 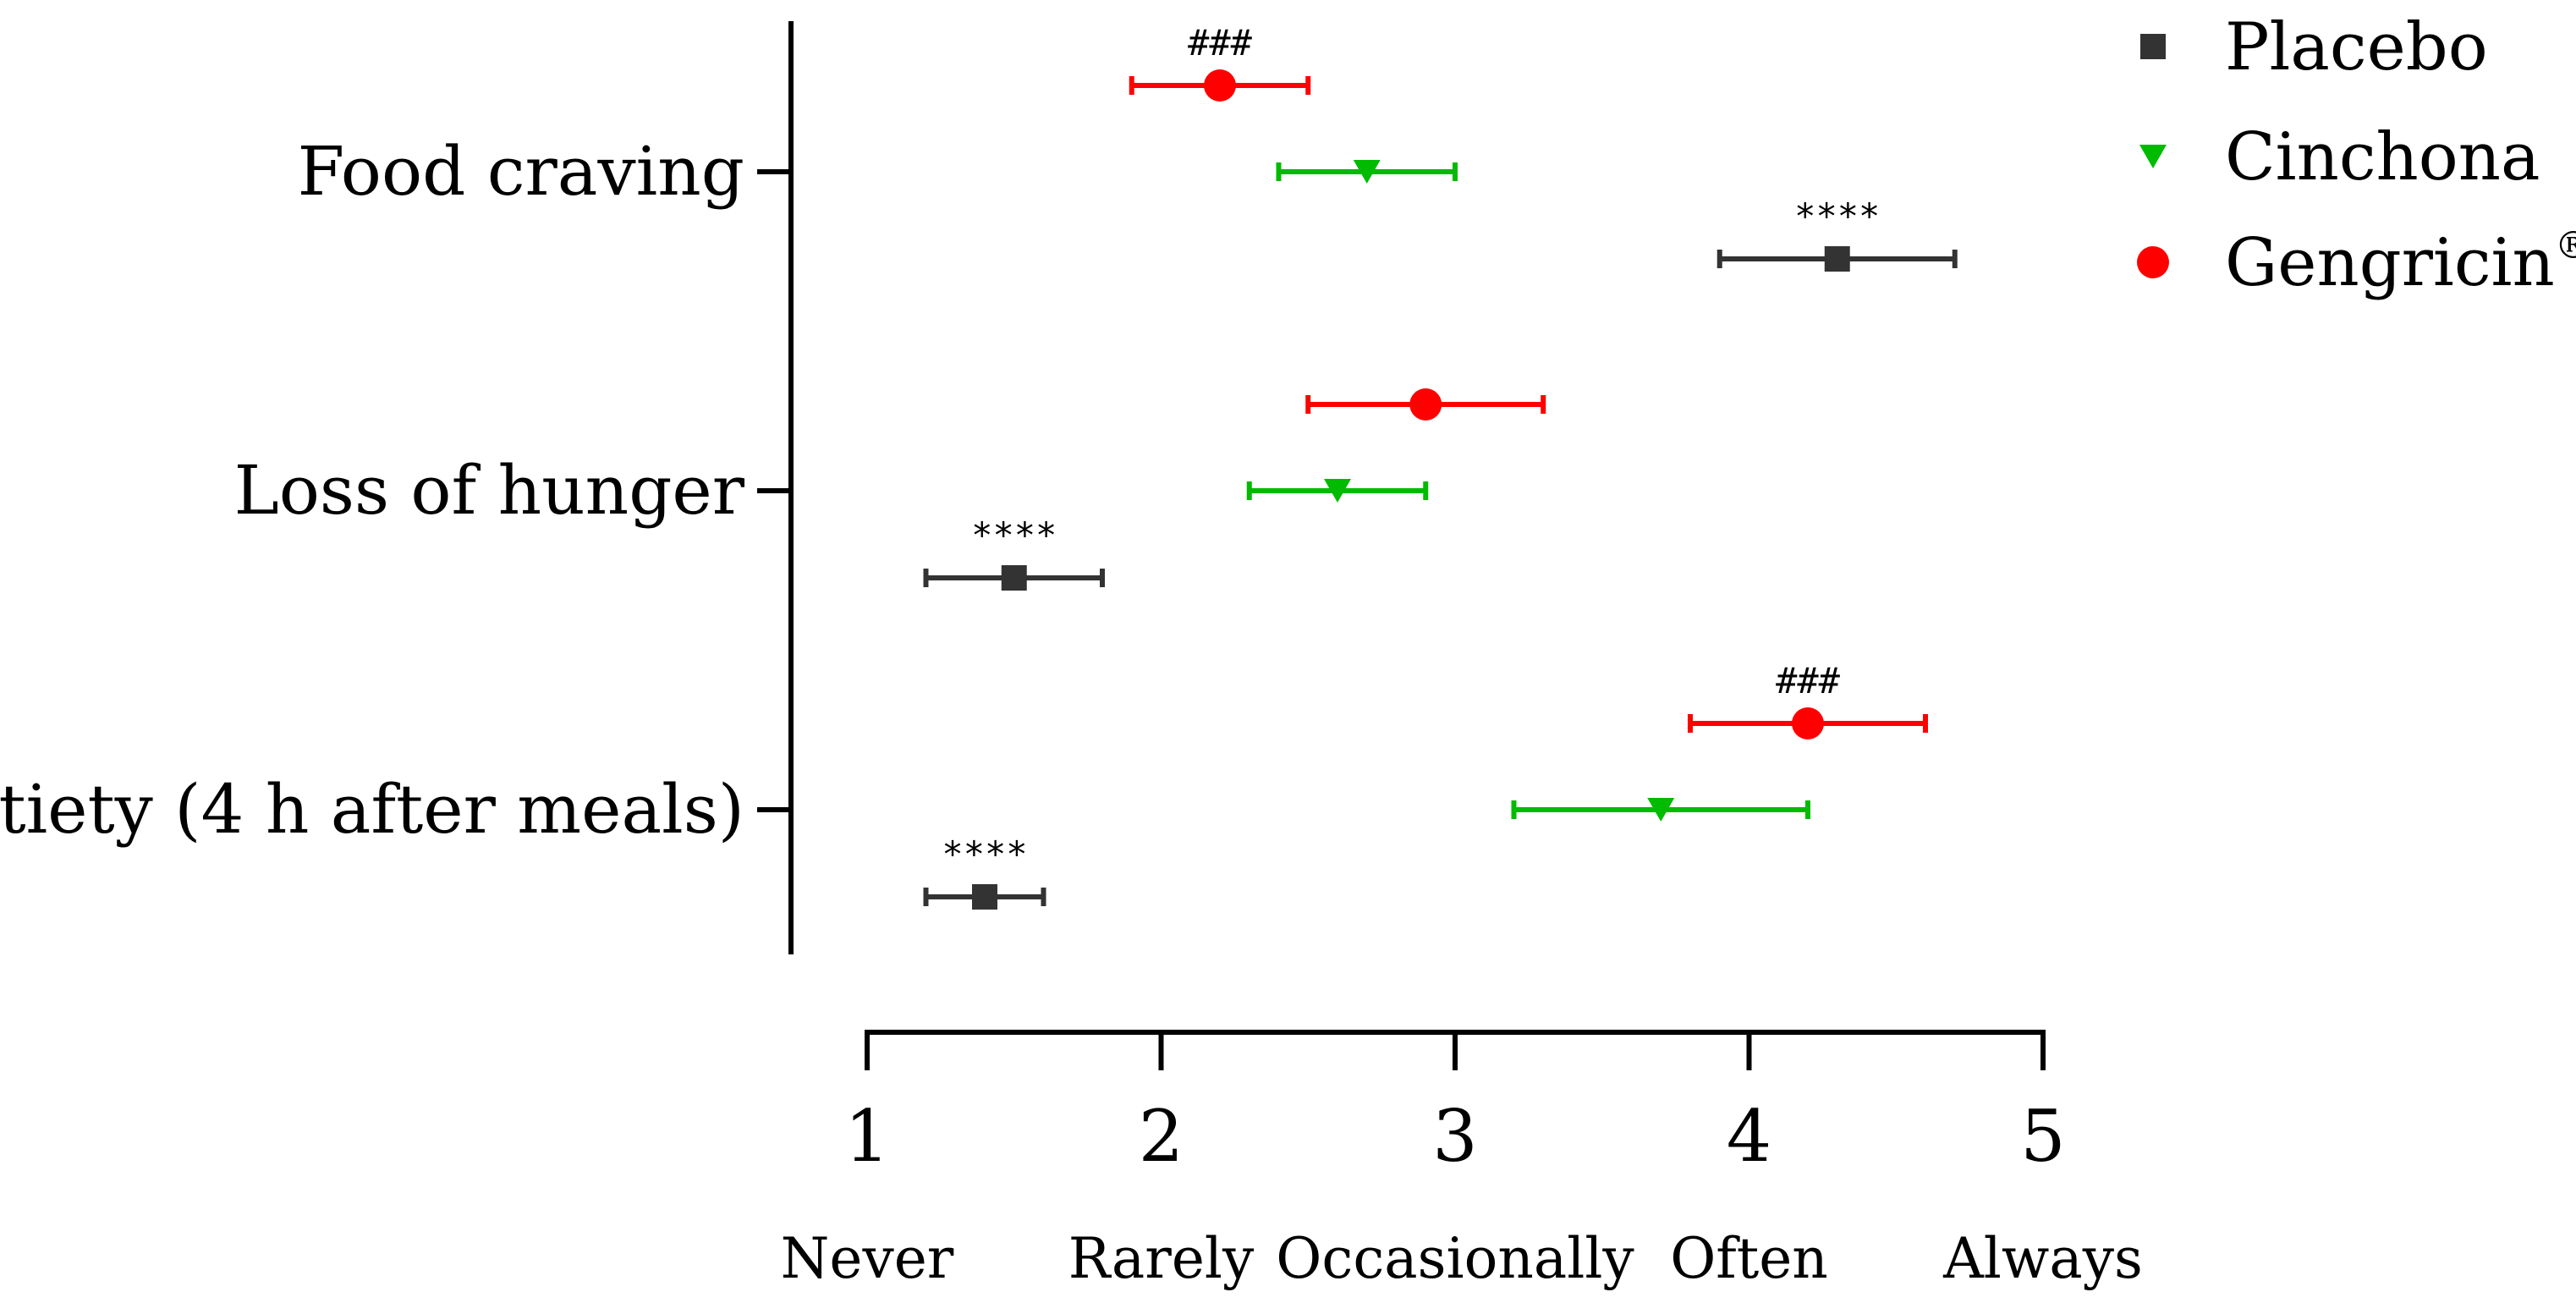 I want to click on x-tick-label: 2, so click(x=1161, y=1136).